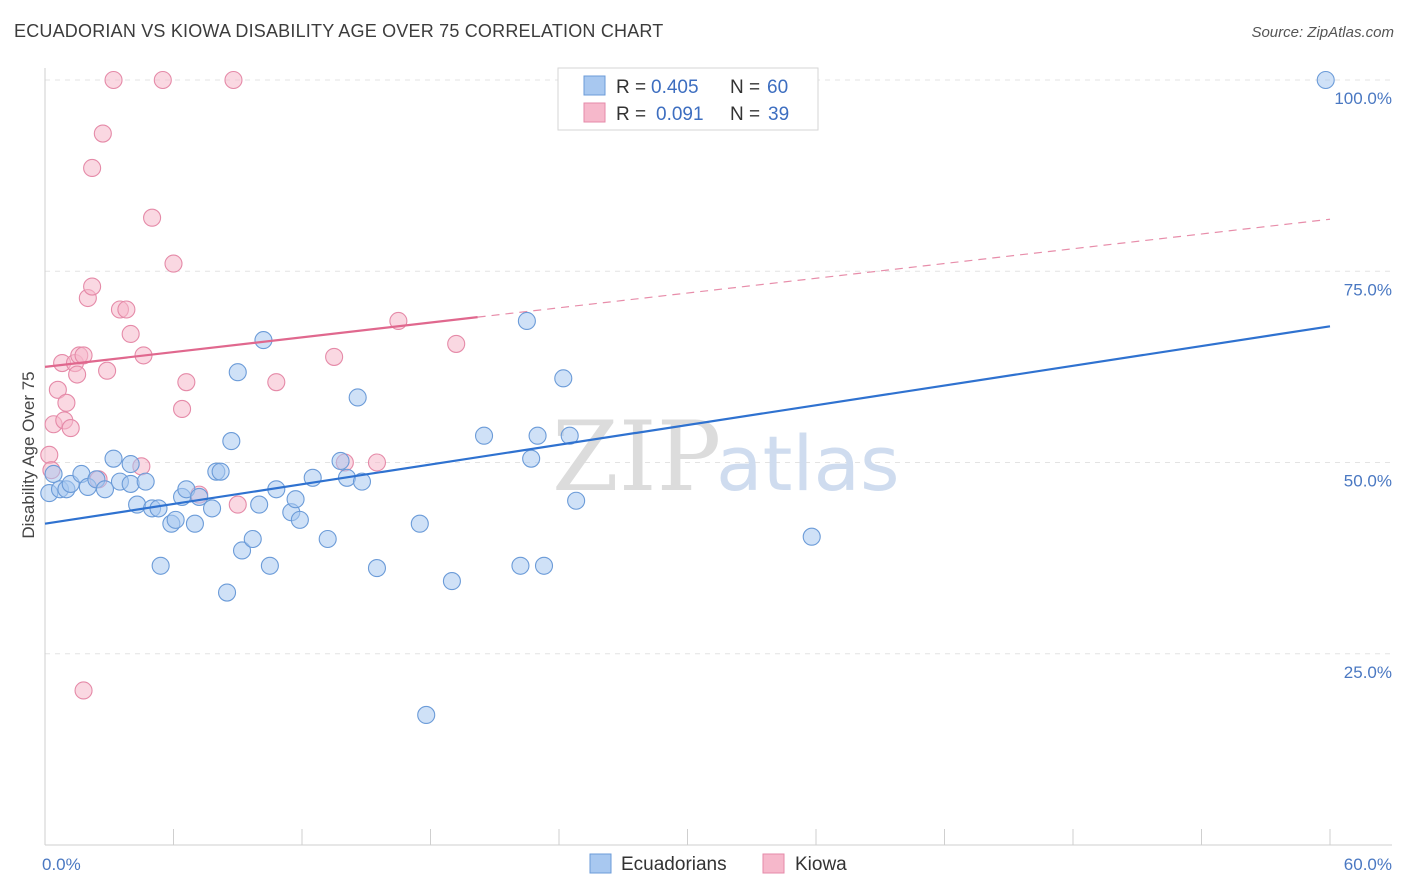 Image resolution: width=1406 pixels, height=892 pixels. Describe the element at coordinates (808, 463) in the screenshot. I see `watermark-atlas: atlas` at that location.